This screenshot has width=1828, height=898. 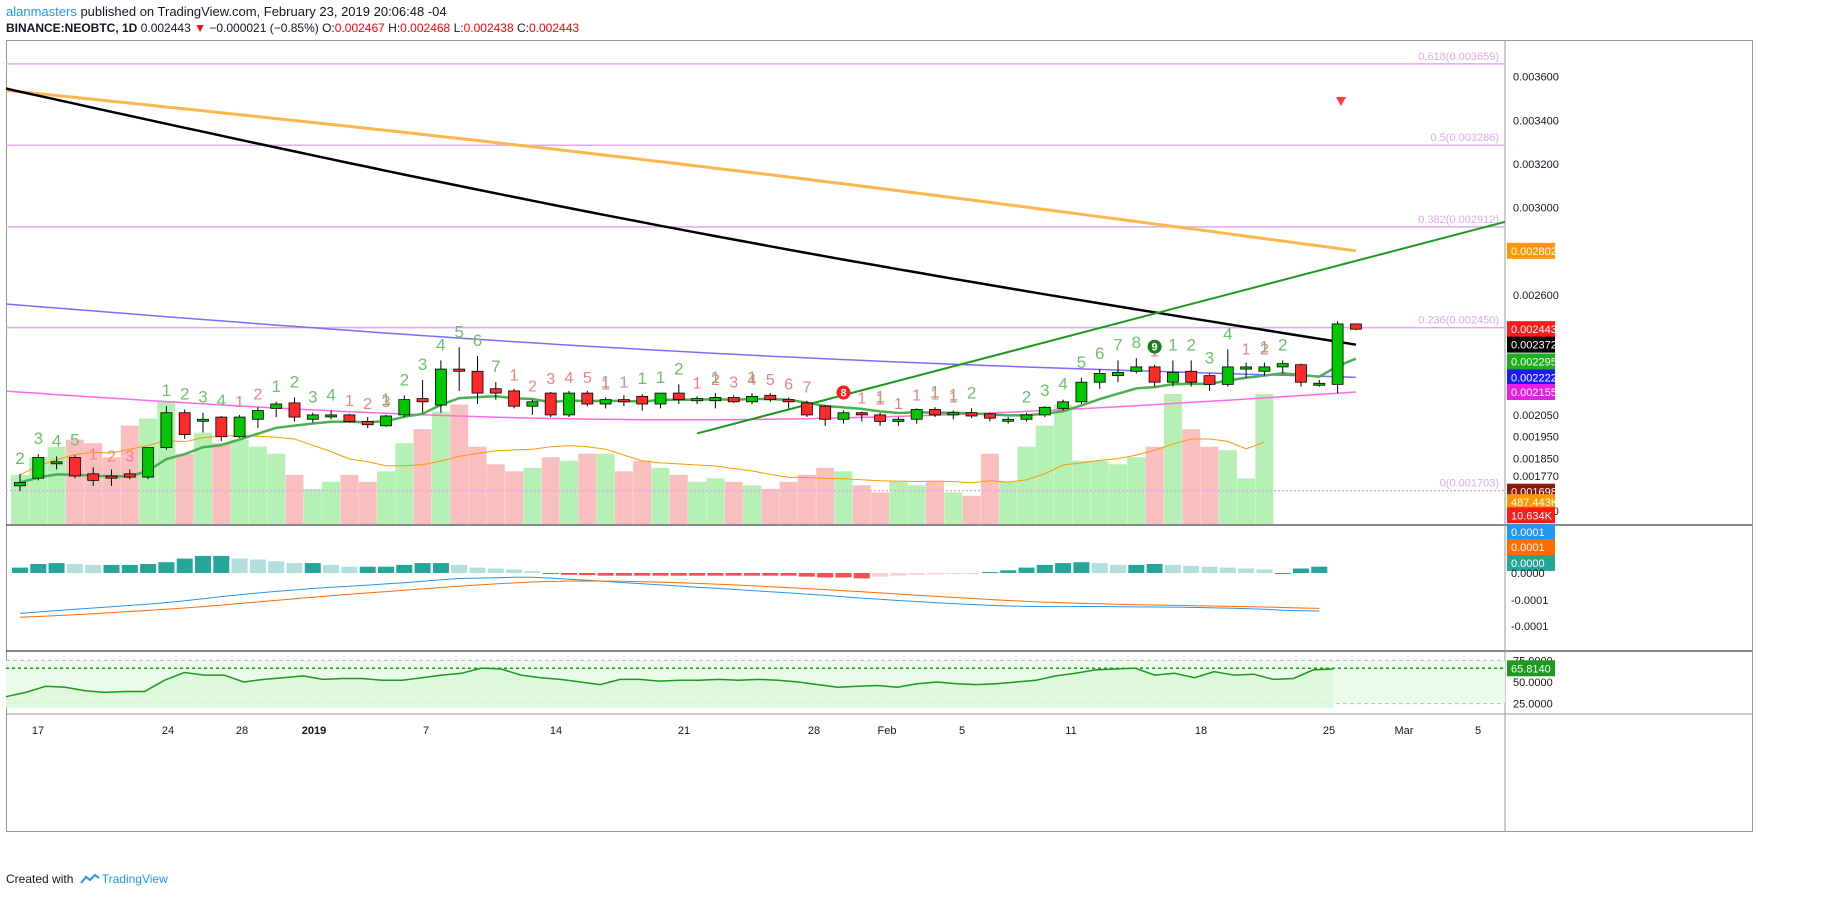 I want to click on price-axis-badge-label: 10.634K, so click(x=1532, y=516).